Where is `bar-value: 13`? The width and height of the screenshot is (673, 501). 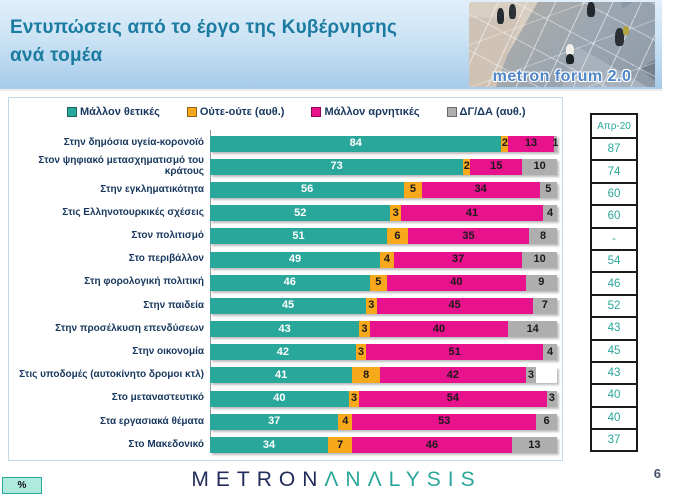 bar-value: 13 is located at coordinates (534, 444).